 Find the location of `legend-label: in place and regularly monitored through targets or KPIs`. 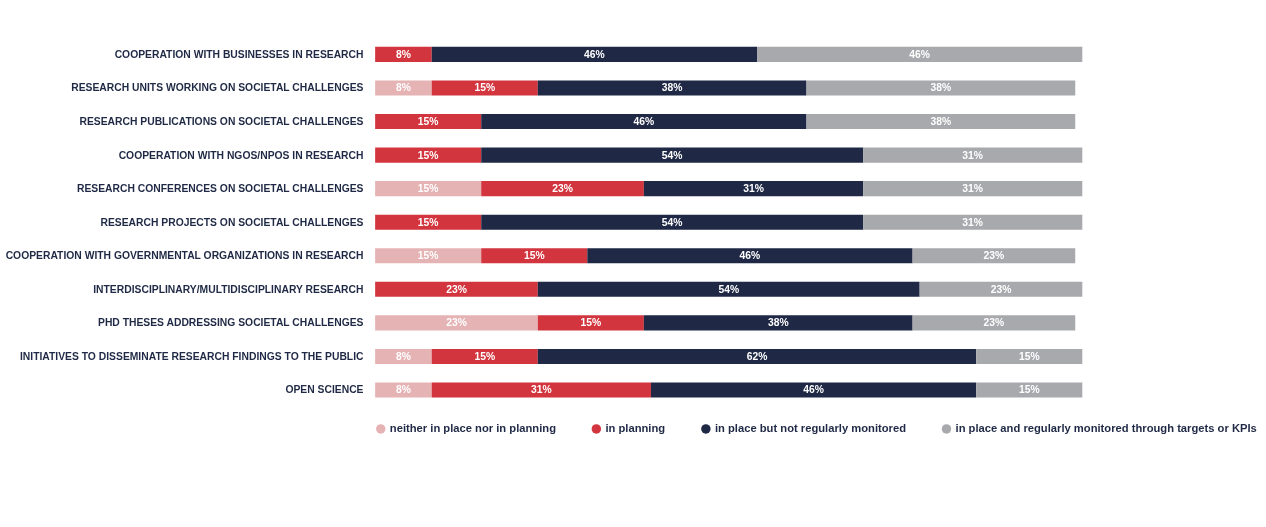

legend-label: in place and regularly monitored through targets or KPIs is located at coordinates (1106, 428).